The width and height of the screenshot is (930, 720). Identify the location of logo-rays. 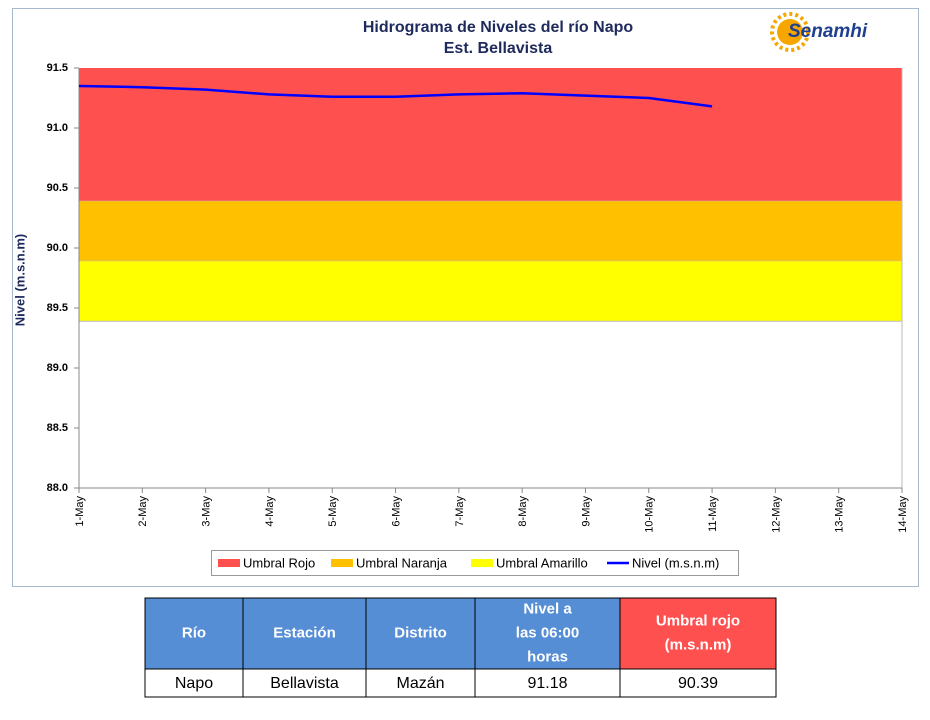
(790, 32).